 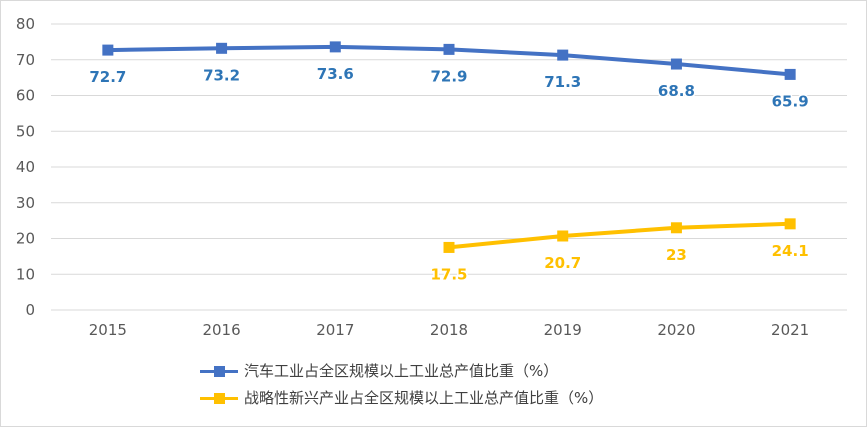 I want to click on legend-marker-emerging, so click(x=219, y=398).